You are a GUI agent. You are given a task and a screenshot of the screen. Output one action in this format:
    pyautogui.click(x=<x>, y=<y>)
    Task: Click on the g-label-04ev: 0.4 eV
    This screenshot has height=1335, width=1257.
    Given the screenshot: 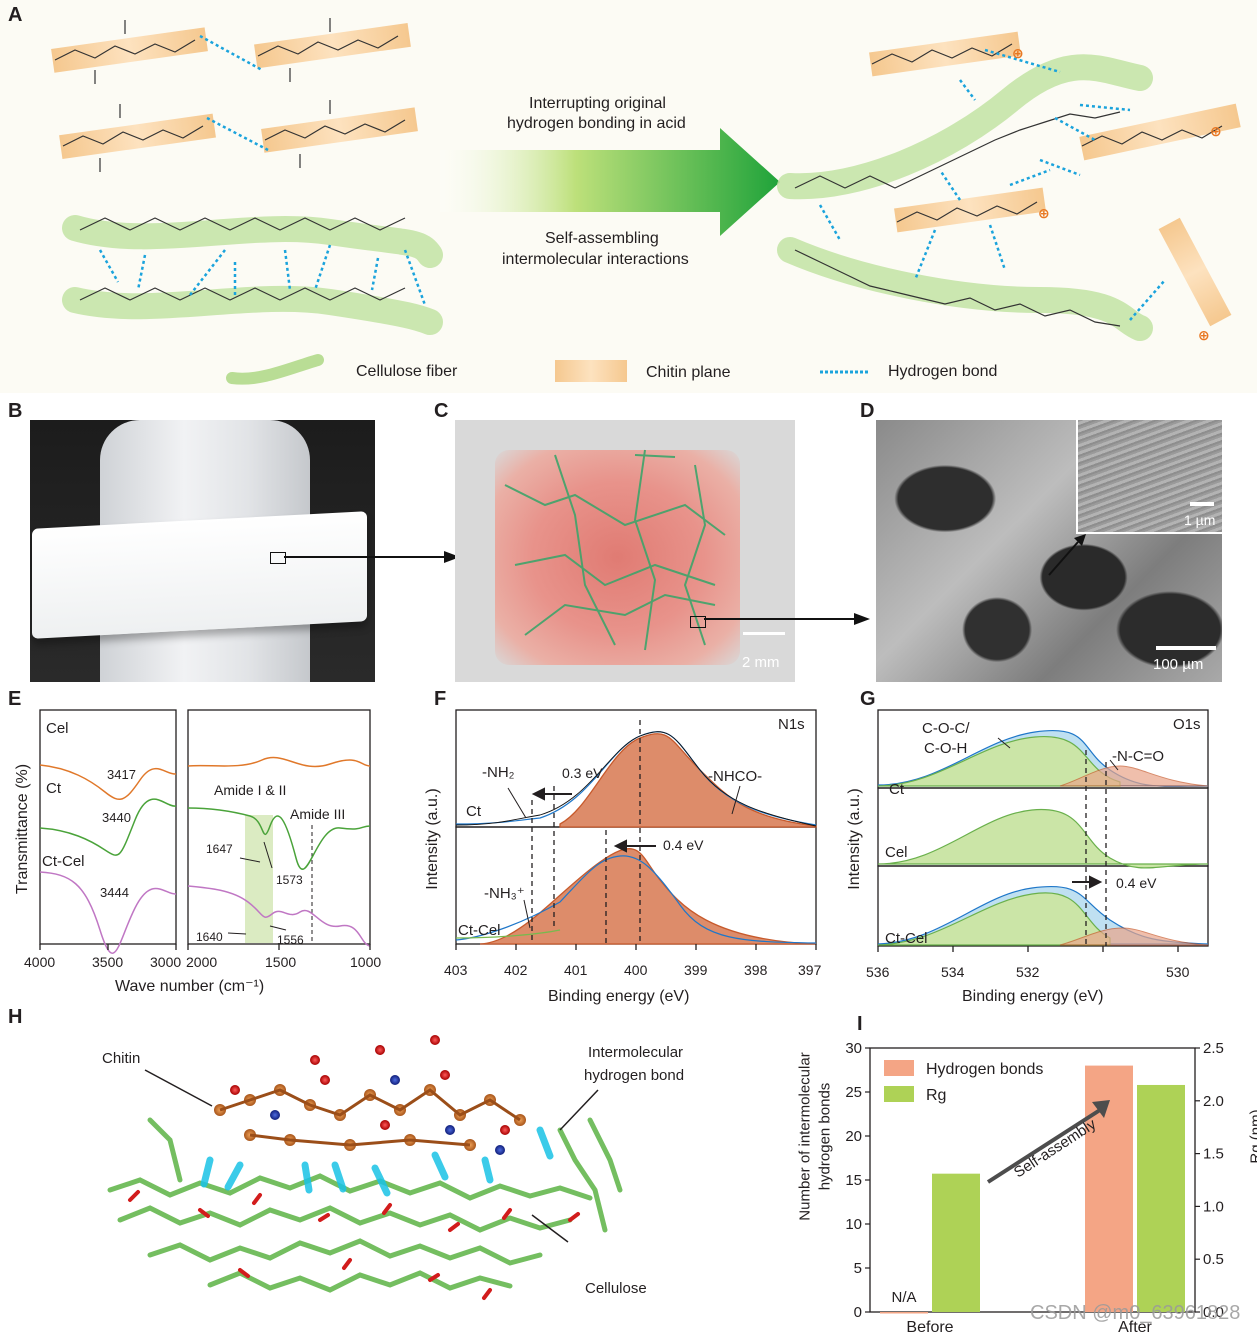 What is the action you would take?
    pyautogui.click(x=1136, y=883)
    